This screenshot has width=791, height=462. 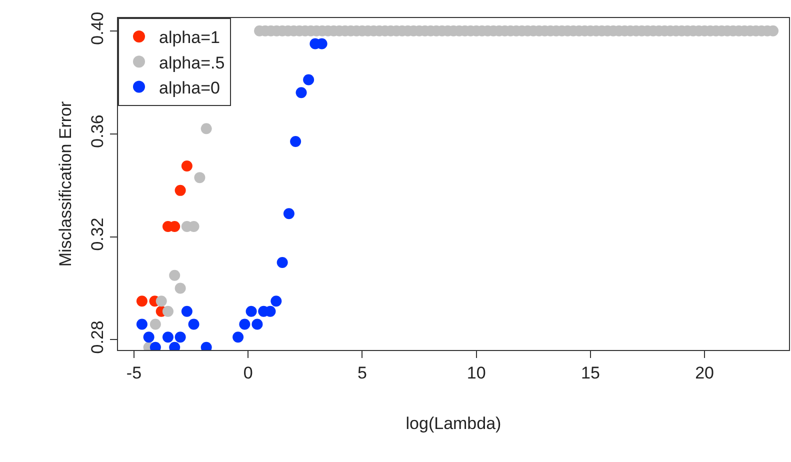 What do you see at coordinates (134, 372) in the screenshot?
I see `x-tick-label: -5` at bounding box center [134, 372].